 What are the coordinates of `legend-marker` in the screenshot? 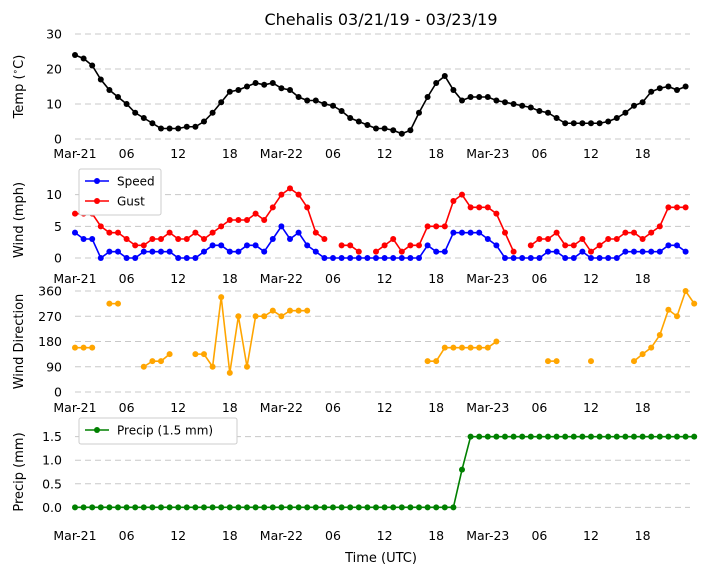 It's located at (97, 181).